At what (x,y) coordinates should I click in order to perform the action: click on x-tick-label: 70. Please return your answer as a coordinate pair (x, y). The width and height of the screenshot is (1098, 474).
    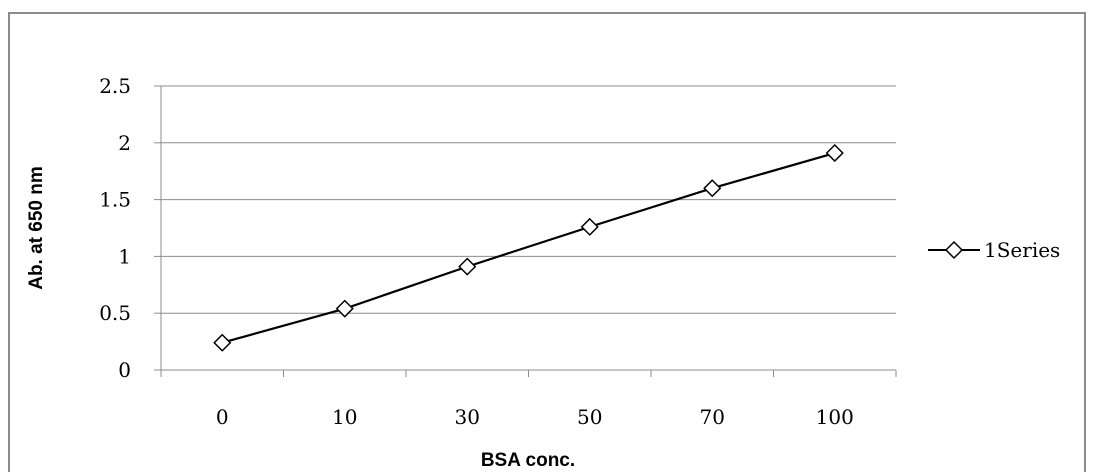
    Looking at the image, I should click on (712, 417).